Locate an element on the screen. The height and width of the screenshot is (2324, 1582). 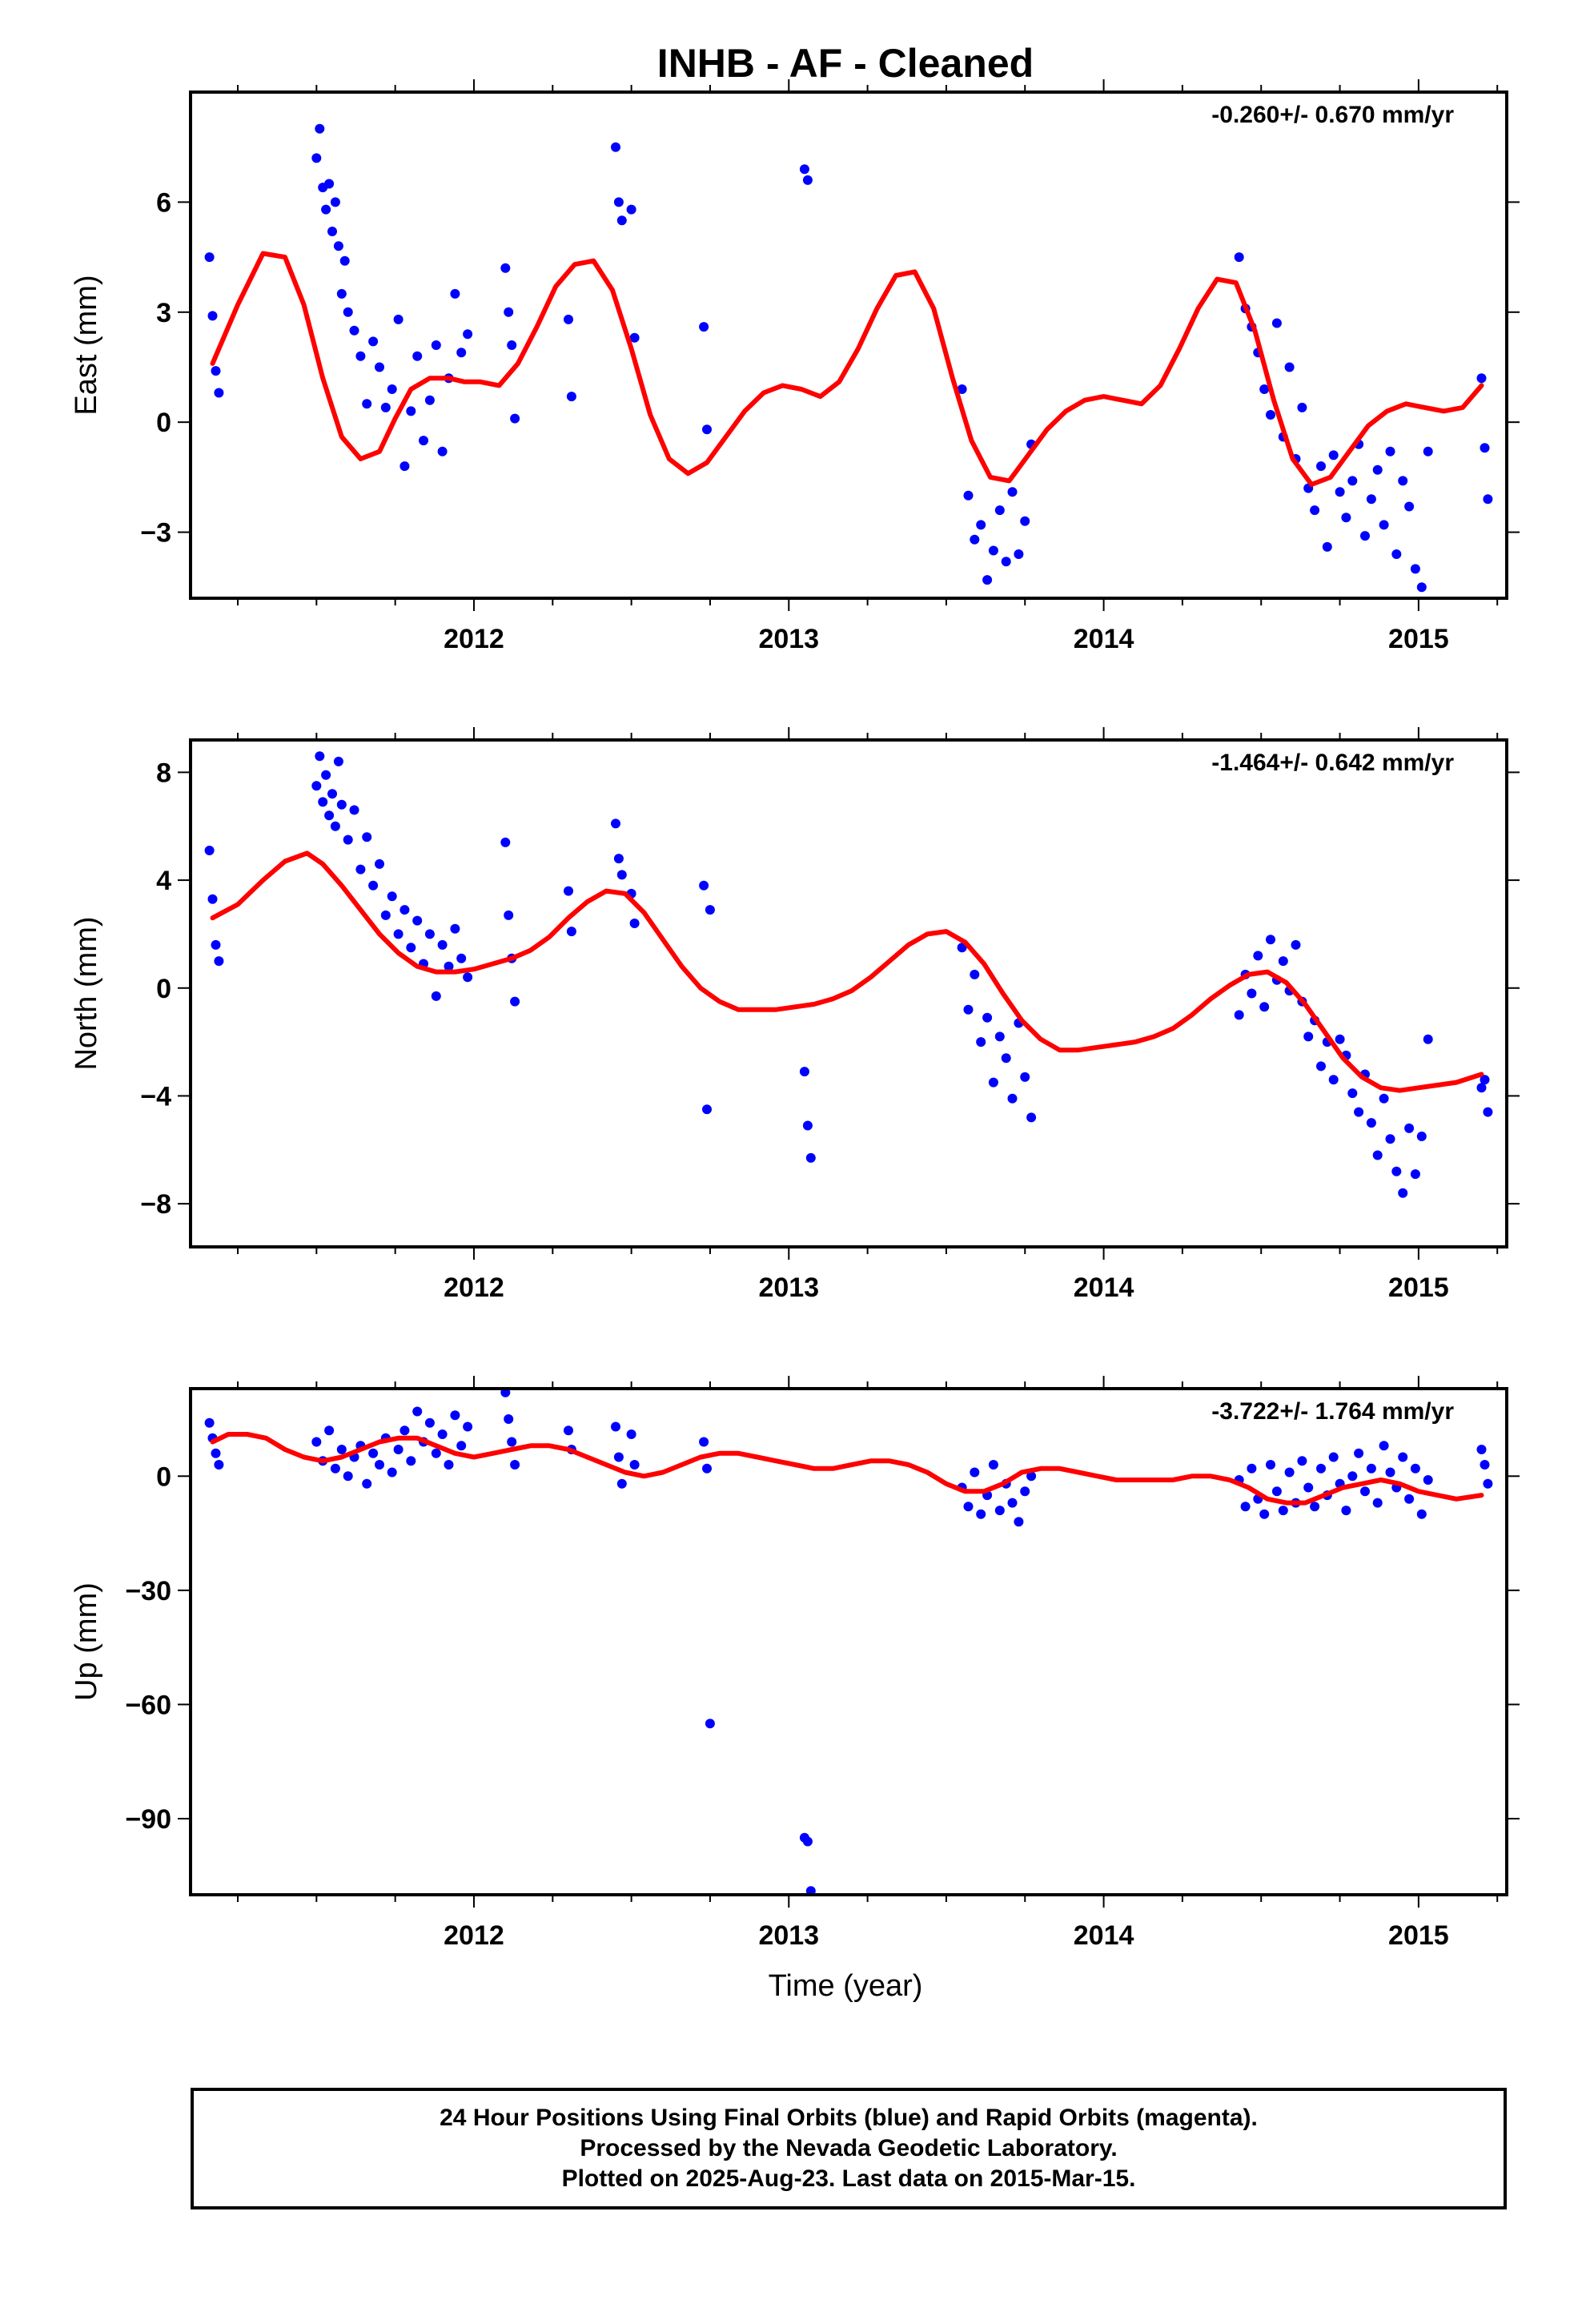
y-tick-label: 0 is located at coordinates (164, 1477).